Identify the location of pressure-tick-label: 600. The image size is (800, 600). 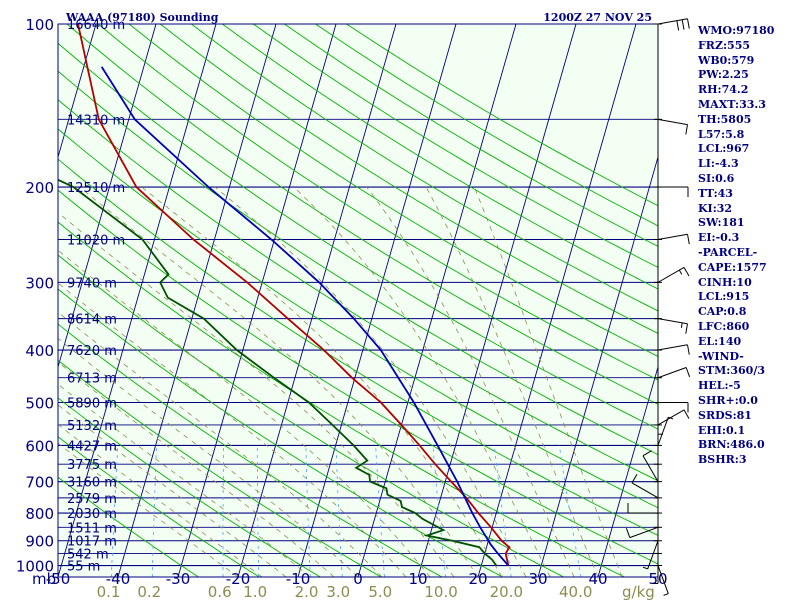
(39, 446).